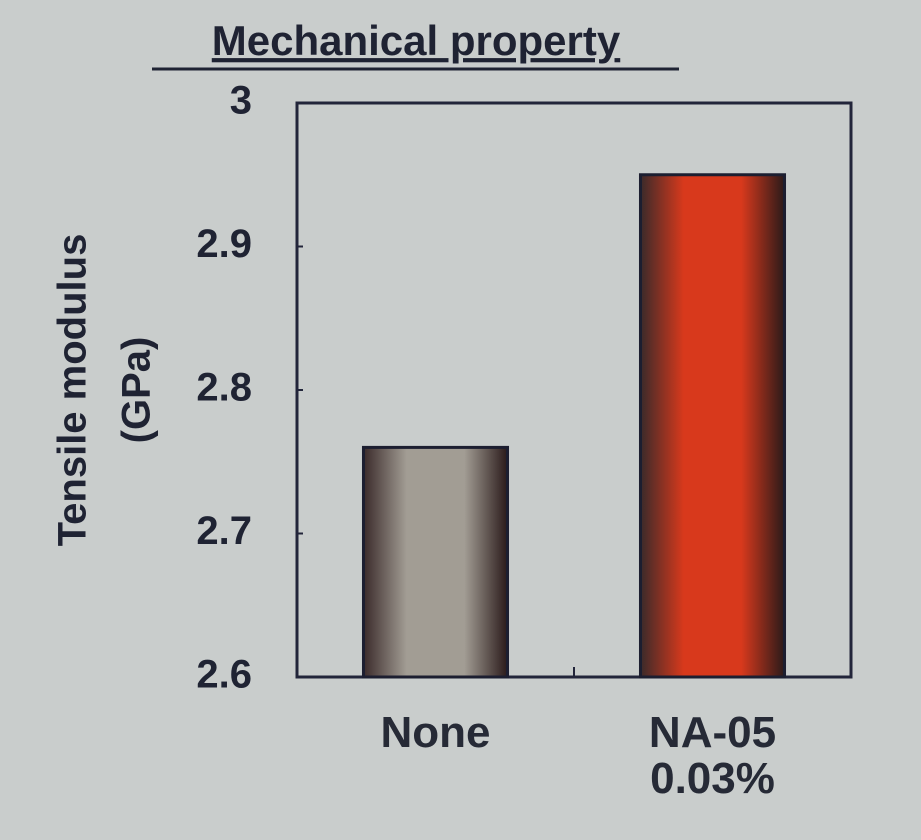 The height and width of the screenshot is (840, 921). What do you see at coordinates (435, 732) in the screenshot?
I see `x-tick-label: None` at bounding box center [435, 732].